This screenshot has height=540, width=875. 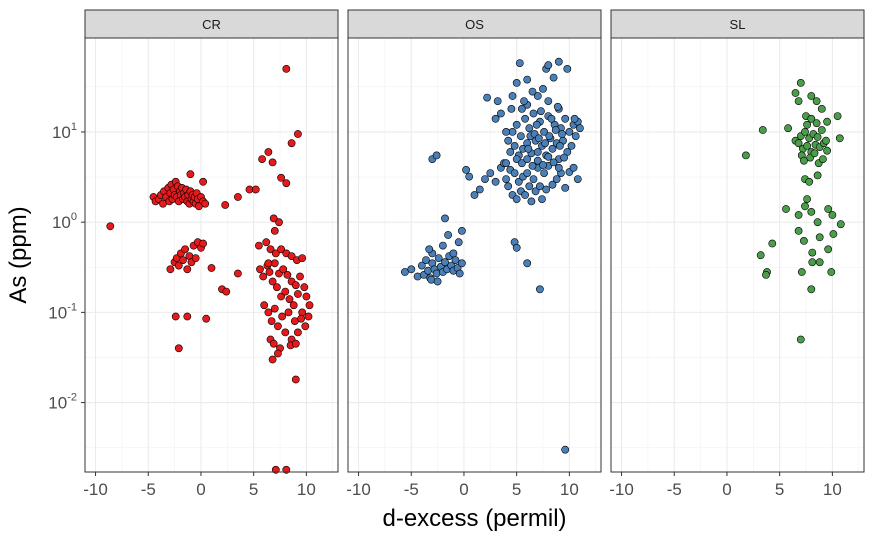 What do you see at coordinates (62, 402) in the screenshot?
I see `y-tick-label: 10-2` at bounding box center [62, 402].